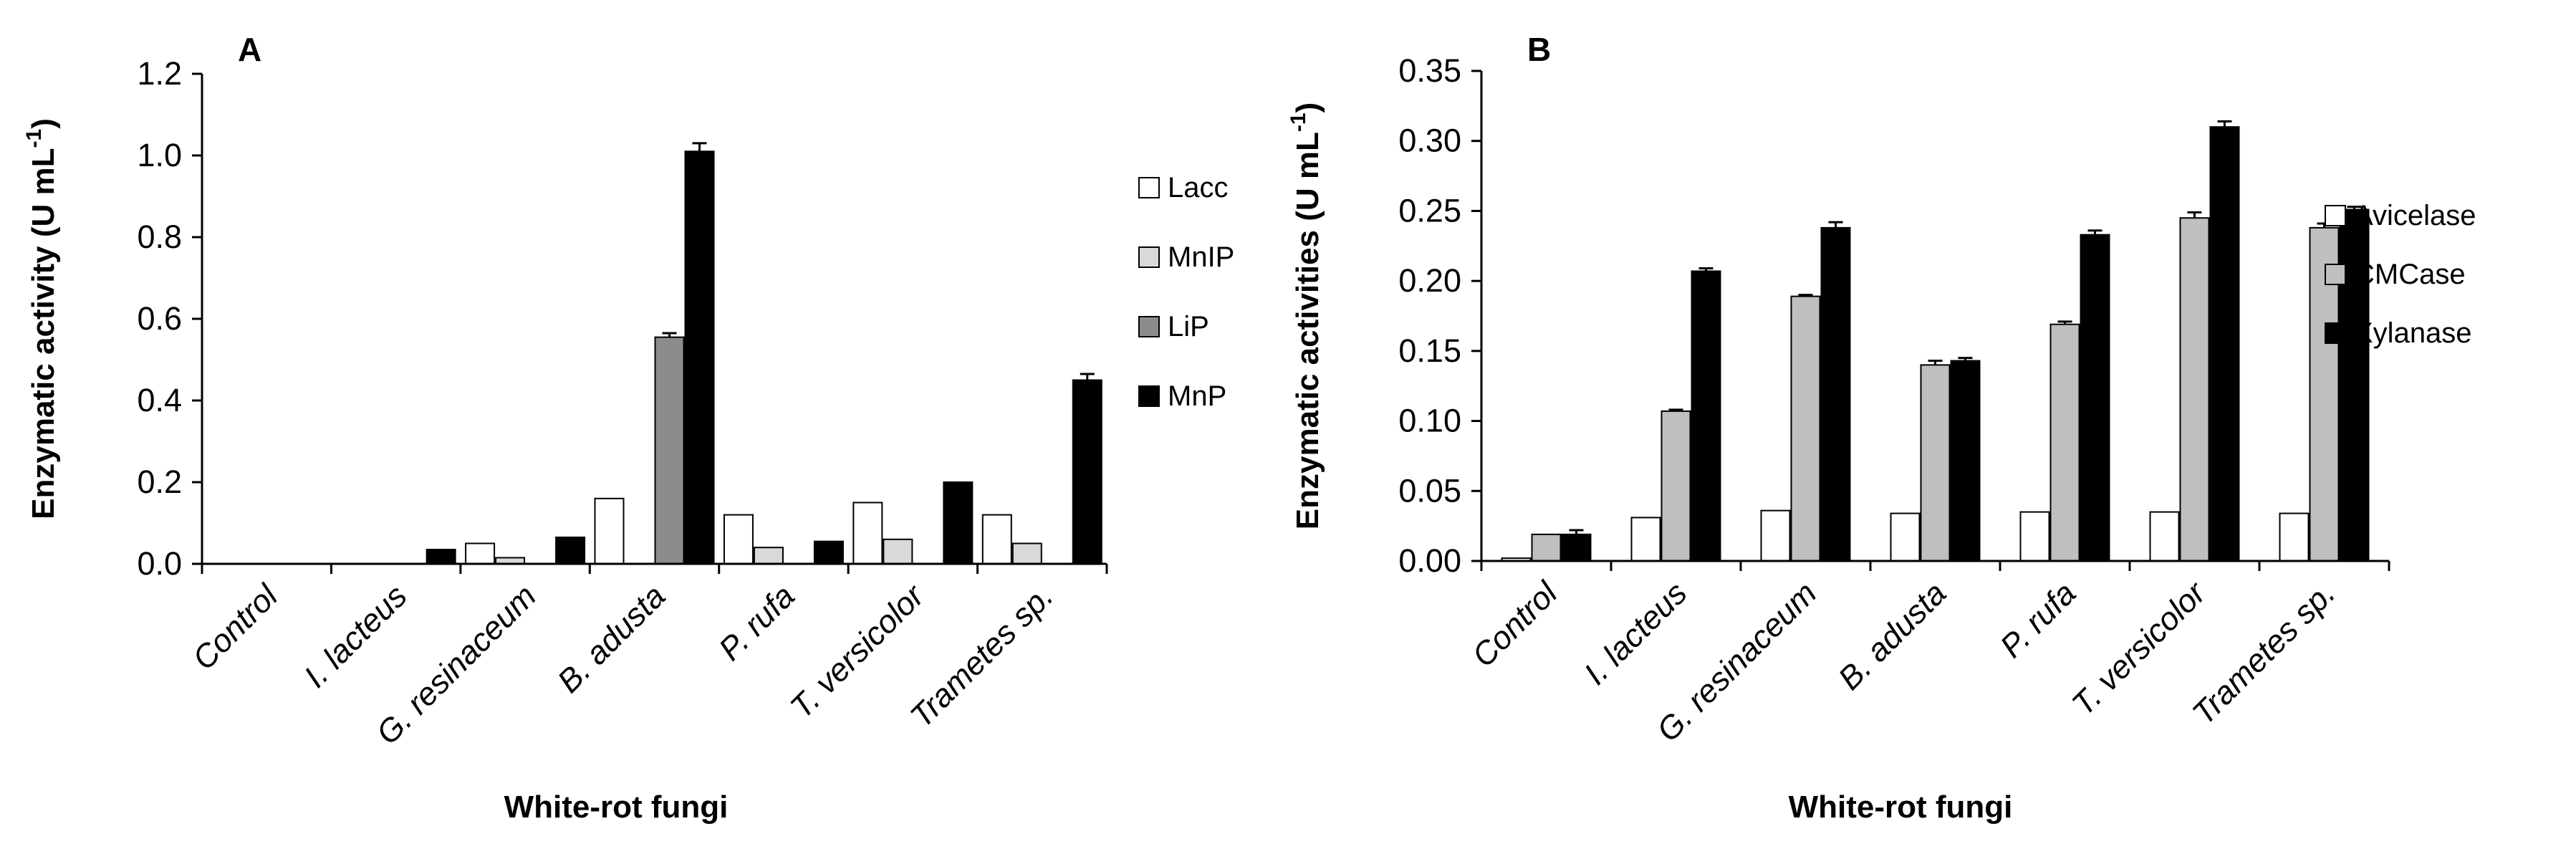 The height and width of the screenshot is (854, 2576). Describe the element at coordinates (1429, 210) in the screenshot. I see `y-tick-label: 0.25` at that location.